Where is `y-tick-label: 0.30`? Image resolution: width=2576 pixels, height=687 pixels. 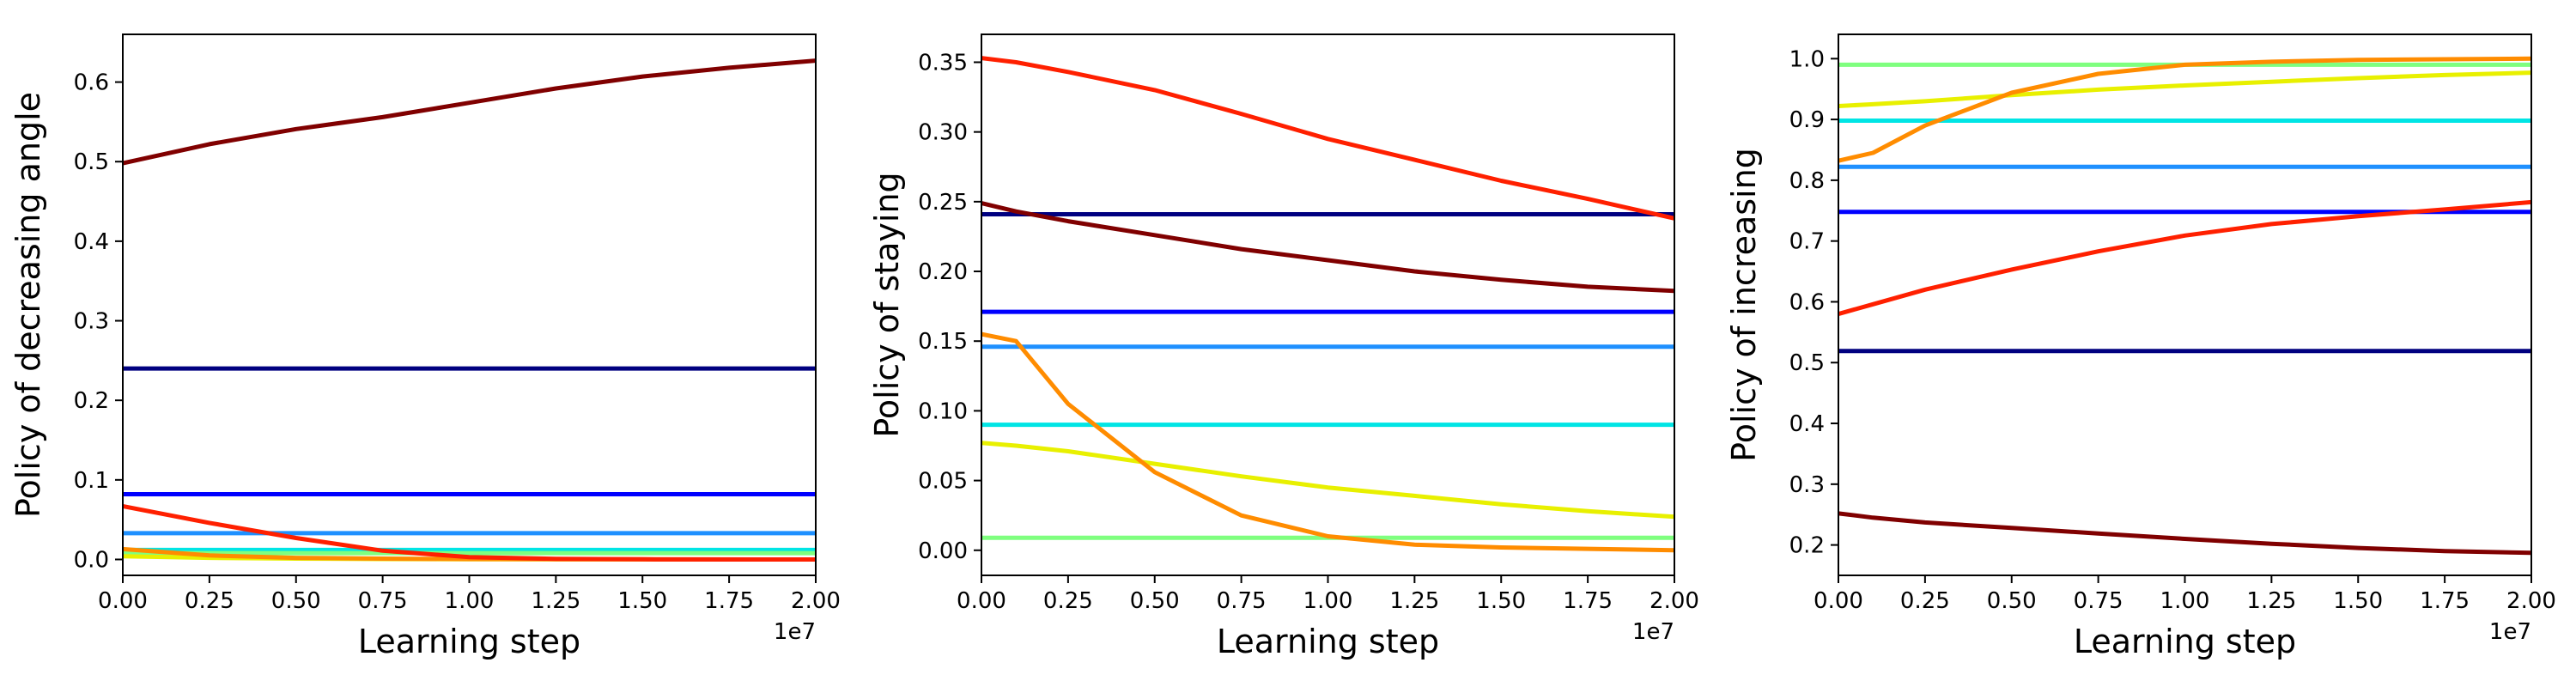 y-tick-label: 0.30 is located at coordinates (943, 133).